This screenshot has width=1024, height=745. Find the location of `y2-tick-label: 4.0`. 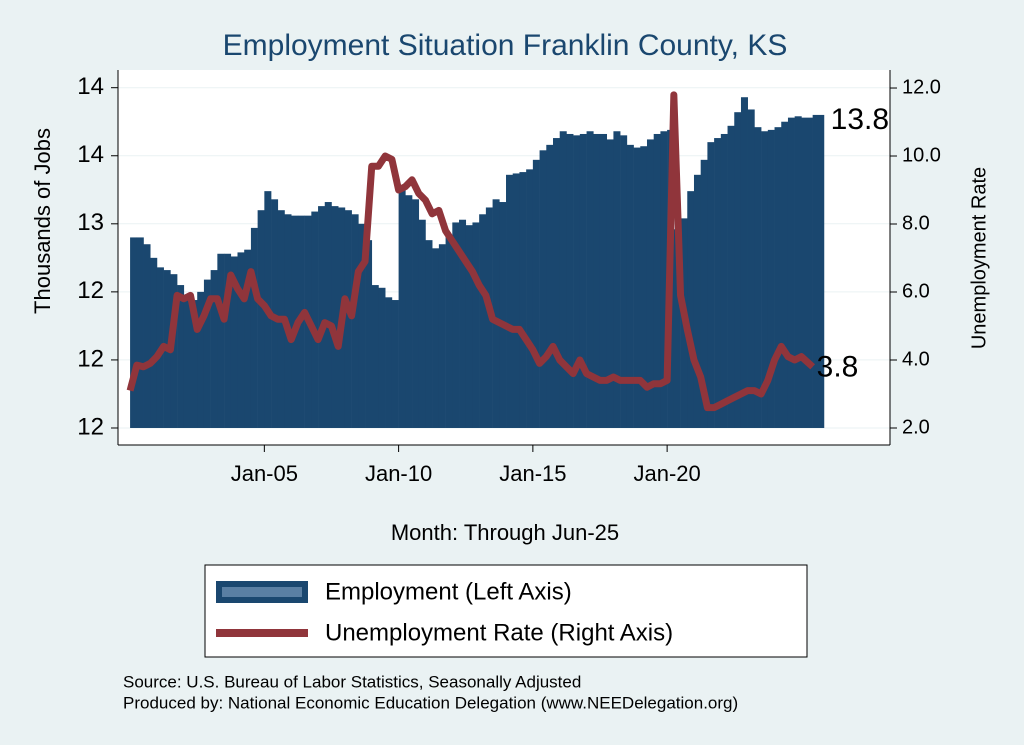

y2-tick-label: 4.0 is located at coordinates (916, 359).